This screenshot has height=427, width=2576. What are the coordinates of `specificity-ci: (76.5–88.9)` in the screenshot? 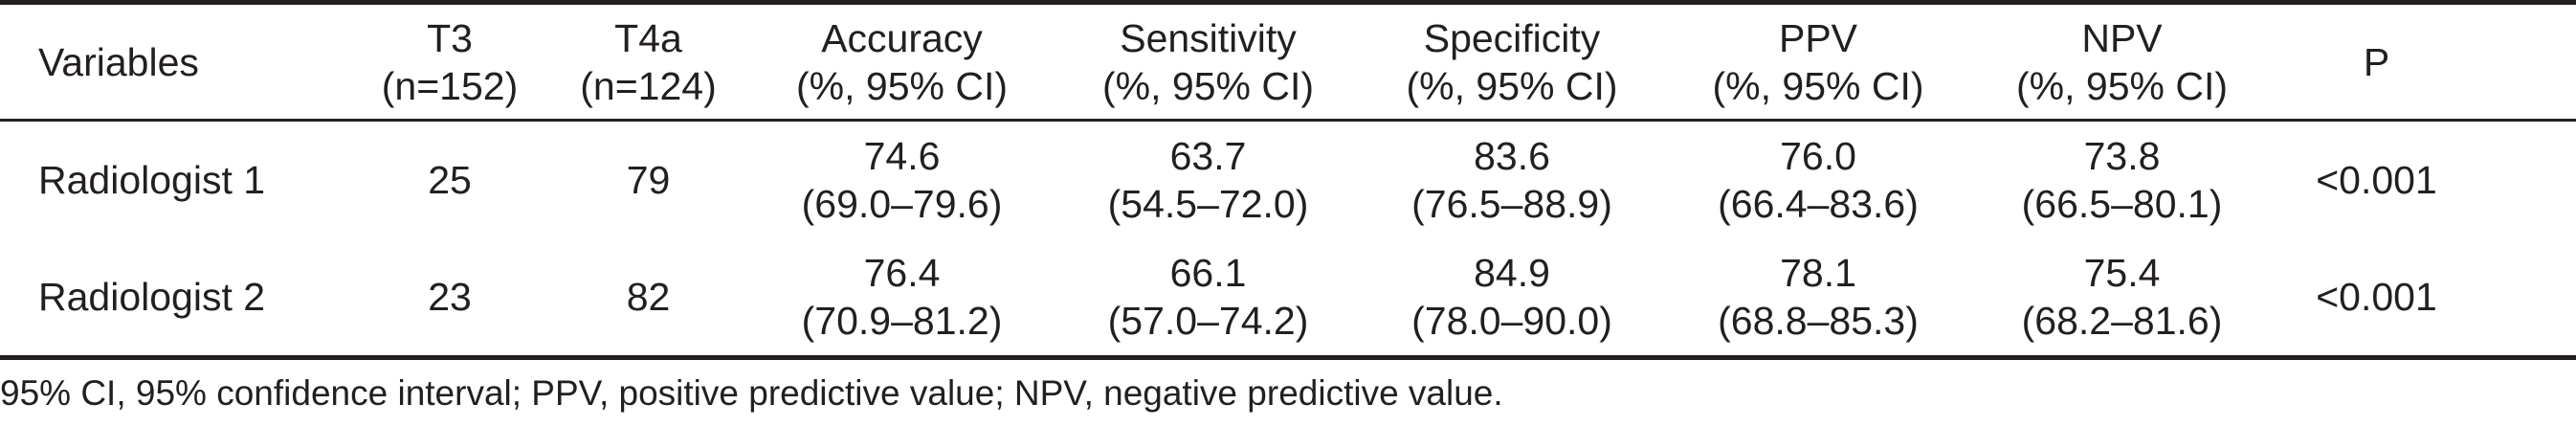 It's located at (1511, 204).